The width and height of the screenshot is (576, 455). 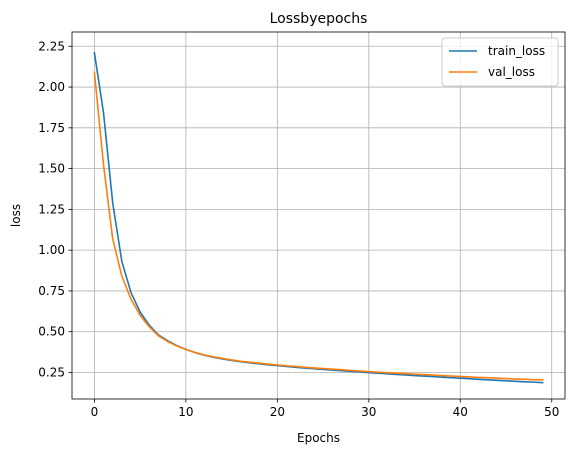 I want to click on x-tick-label: 20, so click(x=277, y=412).